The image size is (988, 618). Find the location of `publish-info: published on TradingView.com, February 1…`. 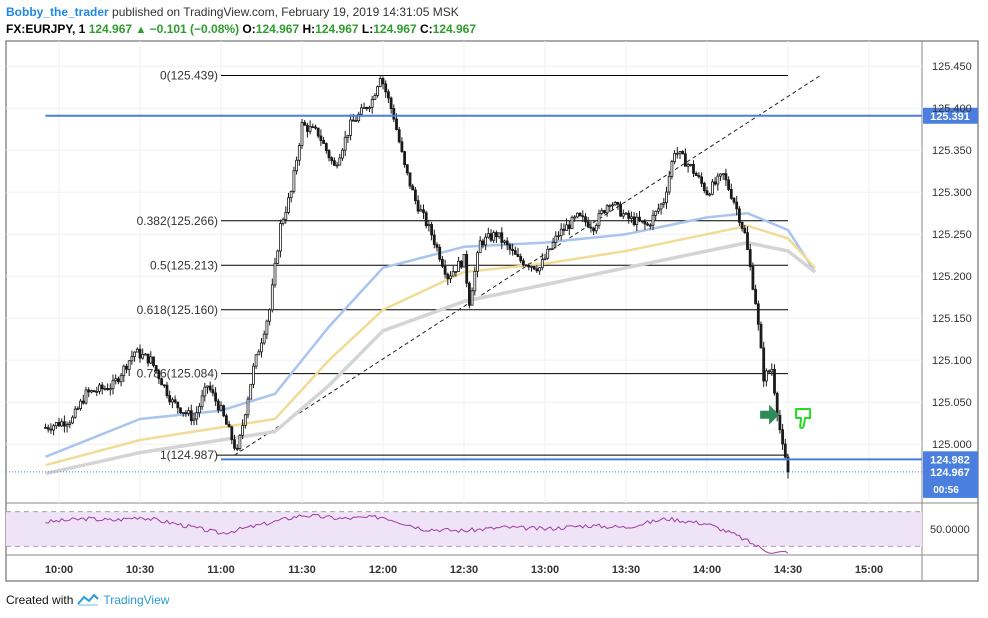

publish-info: published on TradingView.com, February 1… is located at coordinates (283, 12).